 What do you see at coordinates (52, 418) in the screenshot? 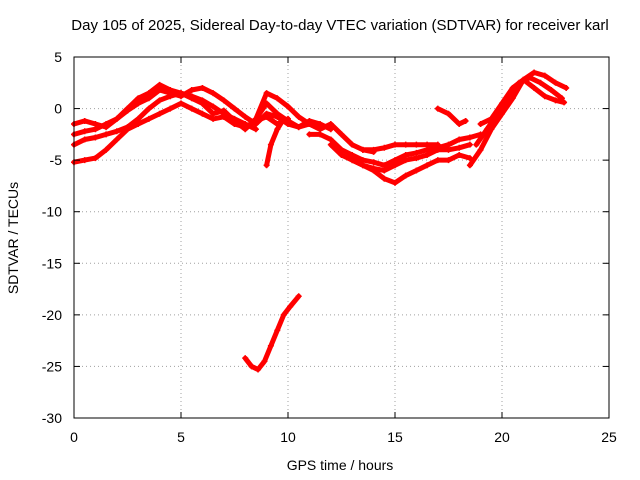
I see `y-tick-label: -30` at bounding box center [52, 418].